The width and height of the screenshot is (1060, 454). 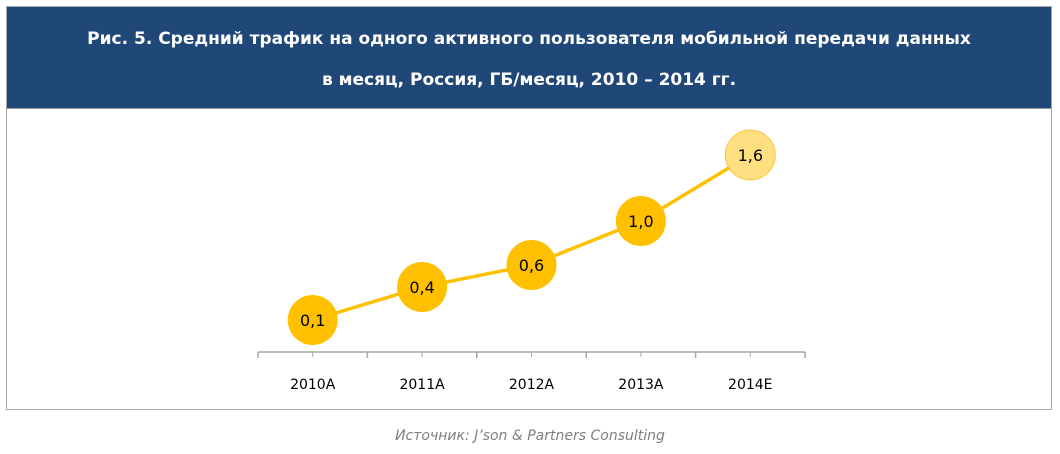 I want to click on data-label: 1,0, so click(x=640, y=221).